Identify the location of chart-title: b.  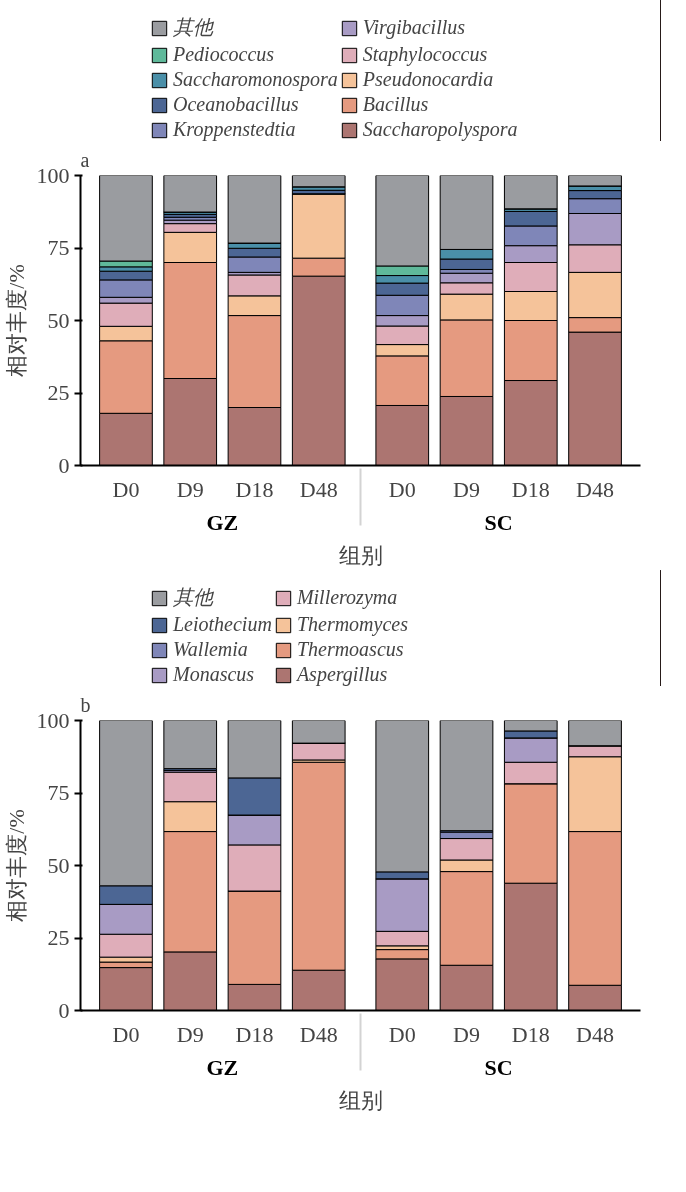
(85, 704).